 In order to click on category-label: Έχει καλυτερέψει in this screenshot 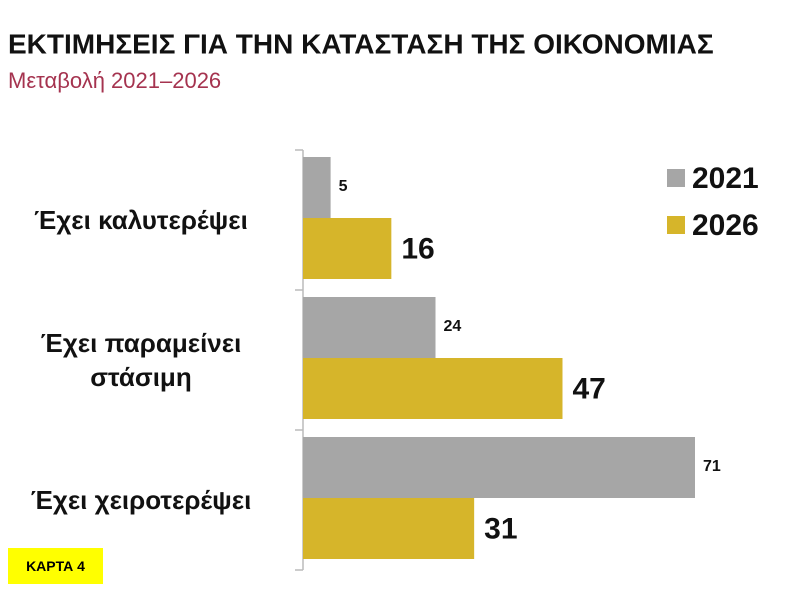, I will do `click(141, 220)`.